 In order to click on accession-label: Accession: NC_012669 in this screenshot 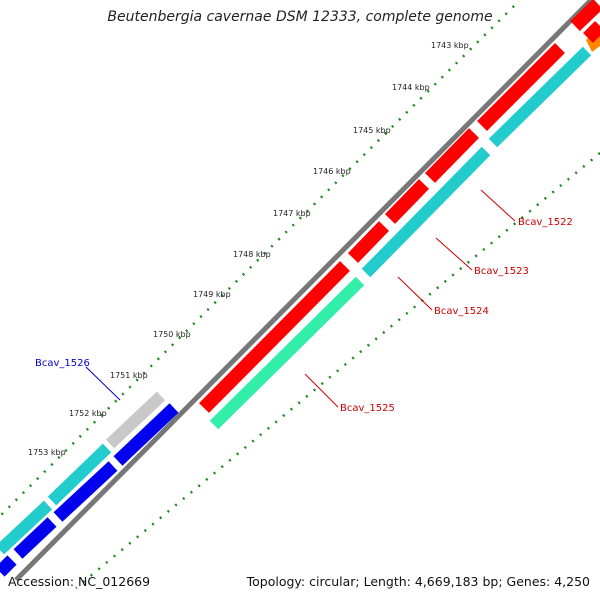, I will do `click(79, 581)`.